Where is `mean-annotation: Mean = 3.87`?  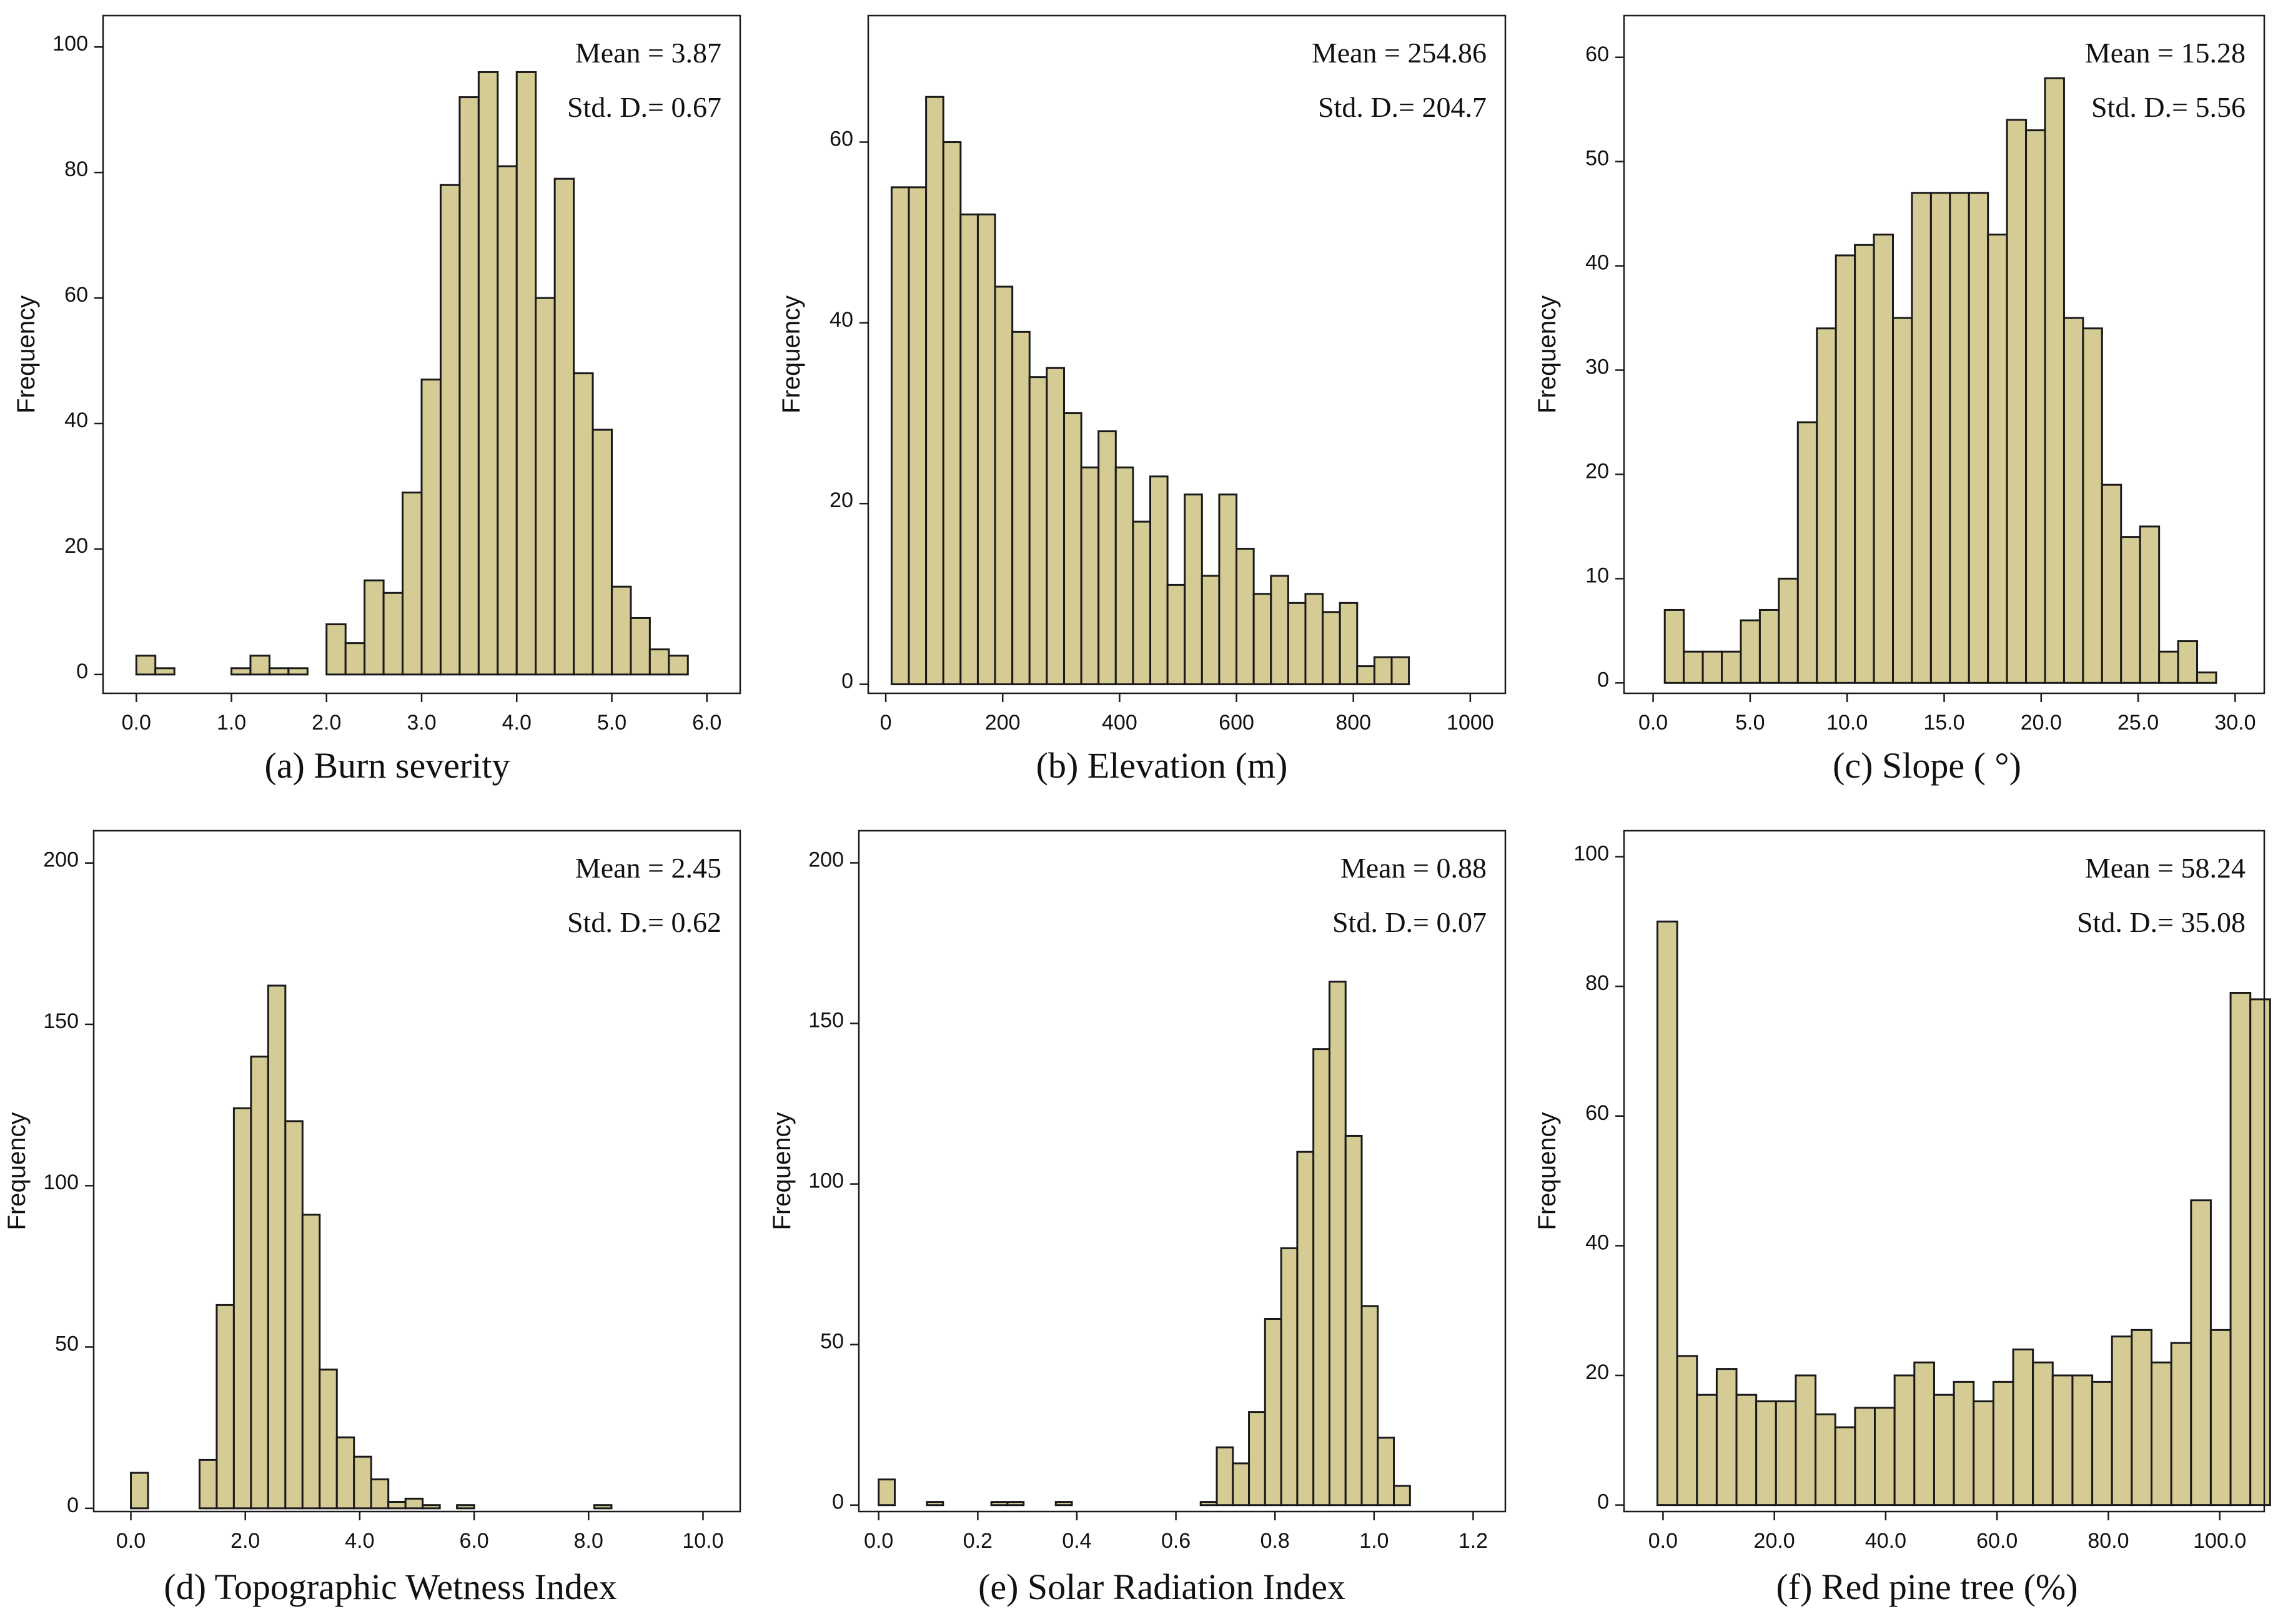 mean-annotation: Mean = 3.87 is located at coordinates (648, 53).